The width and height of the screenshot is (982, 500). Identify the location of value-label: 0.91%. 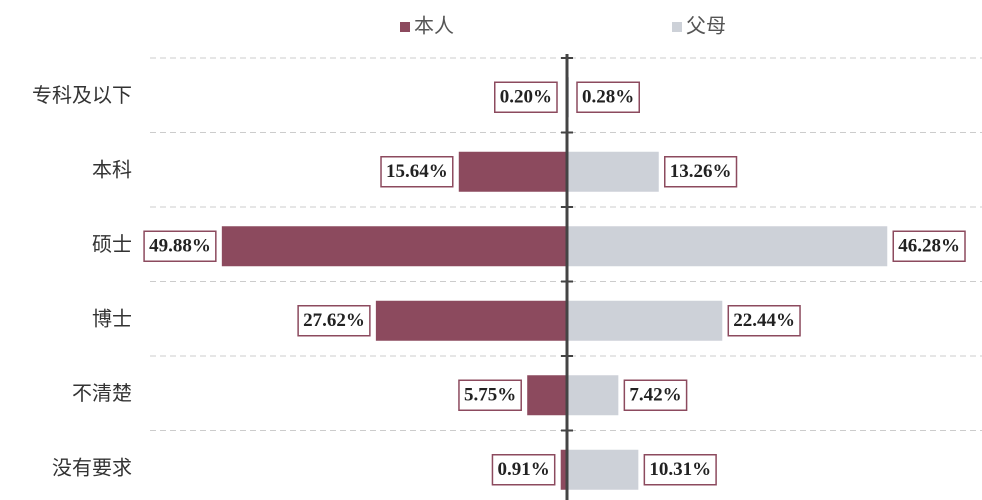
(523, 469).